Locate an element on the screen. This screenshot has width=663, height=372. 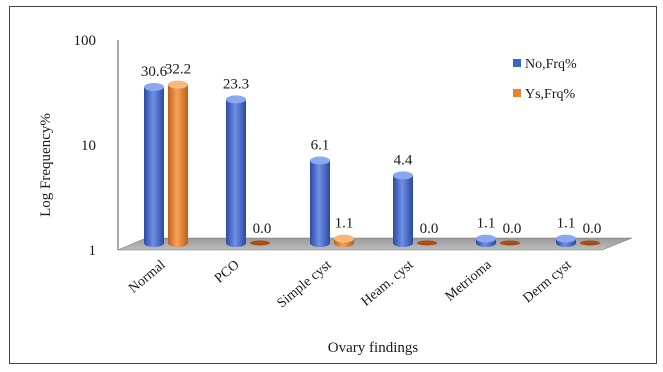
legend-label-no-frq: No,Frq% is located at coordinates (551, 64).